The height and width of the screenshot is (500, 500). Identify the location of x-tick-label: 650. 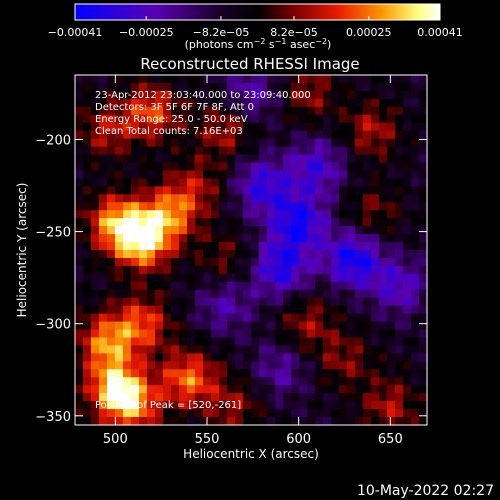
(390, 439).